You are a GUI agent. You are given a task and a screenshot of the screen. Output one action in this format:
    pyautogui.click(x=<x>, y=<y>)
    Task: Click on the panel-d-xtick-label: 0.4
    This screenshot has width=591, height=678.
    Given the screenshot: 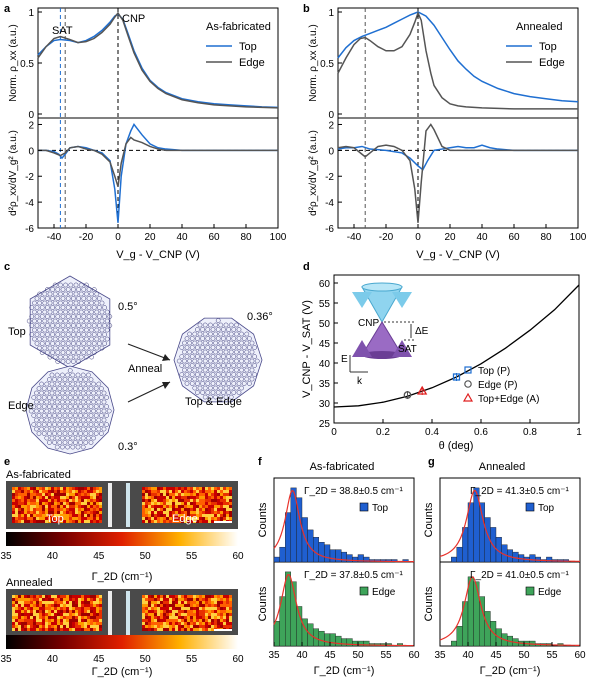 What is the action you would take?
    pyautogui.click(x=432, y=432)
    